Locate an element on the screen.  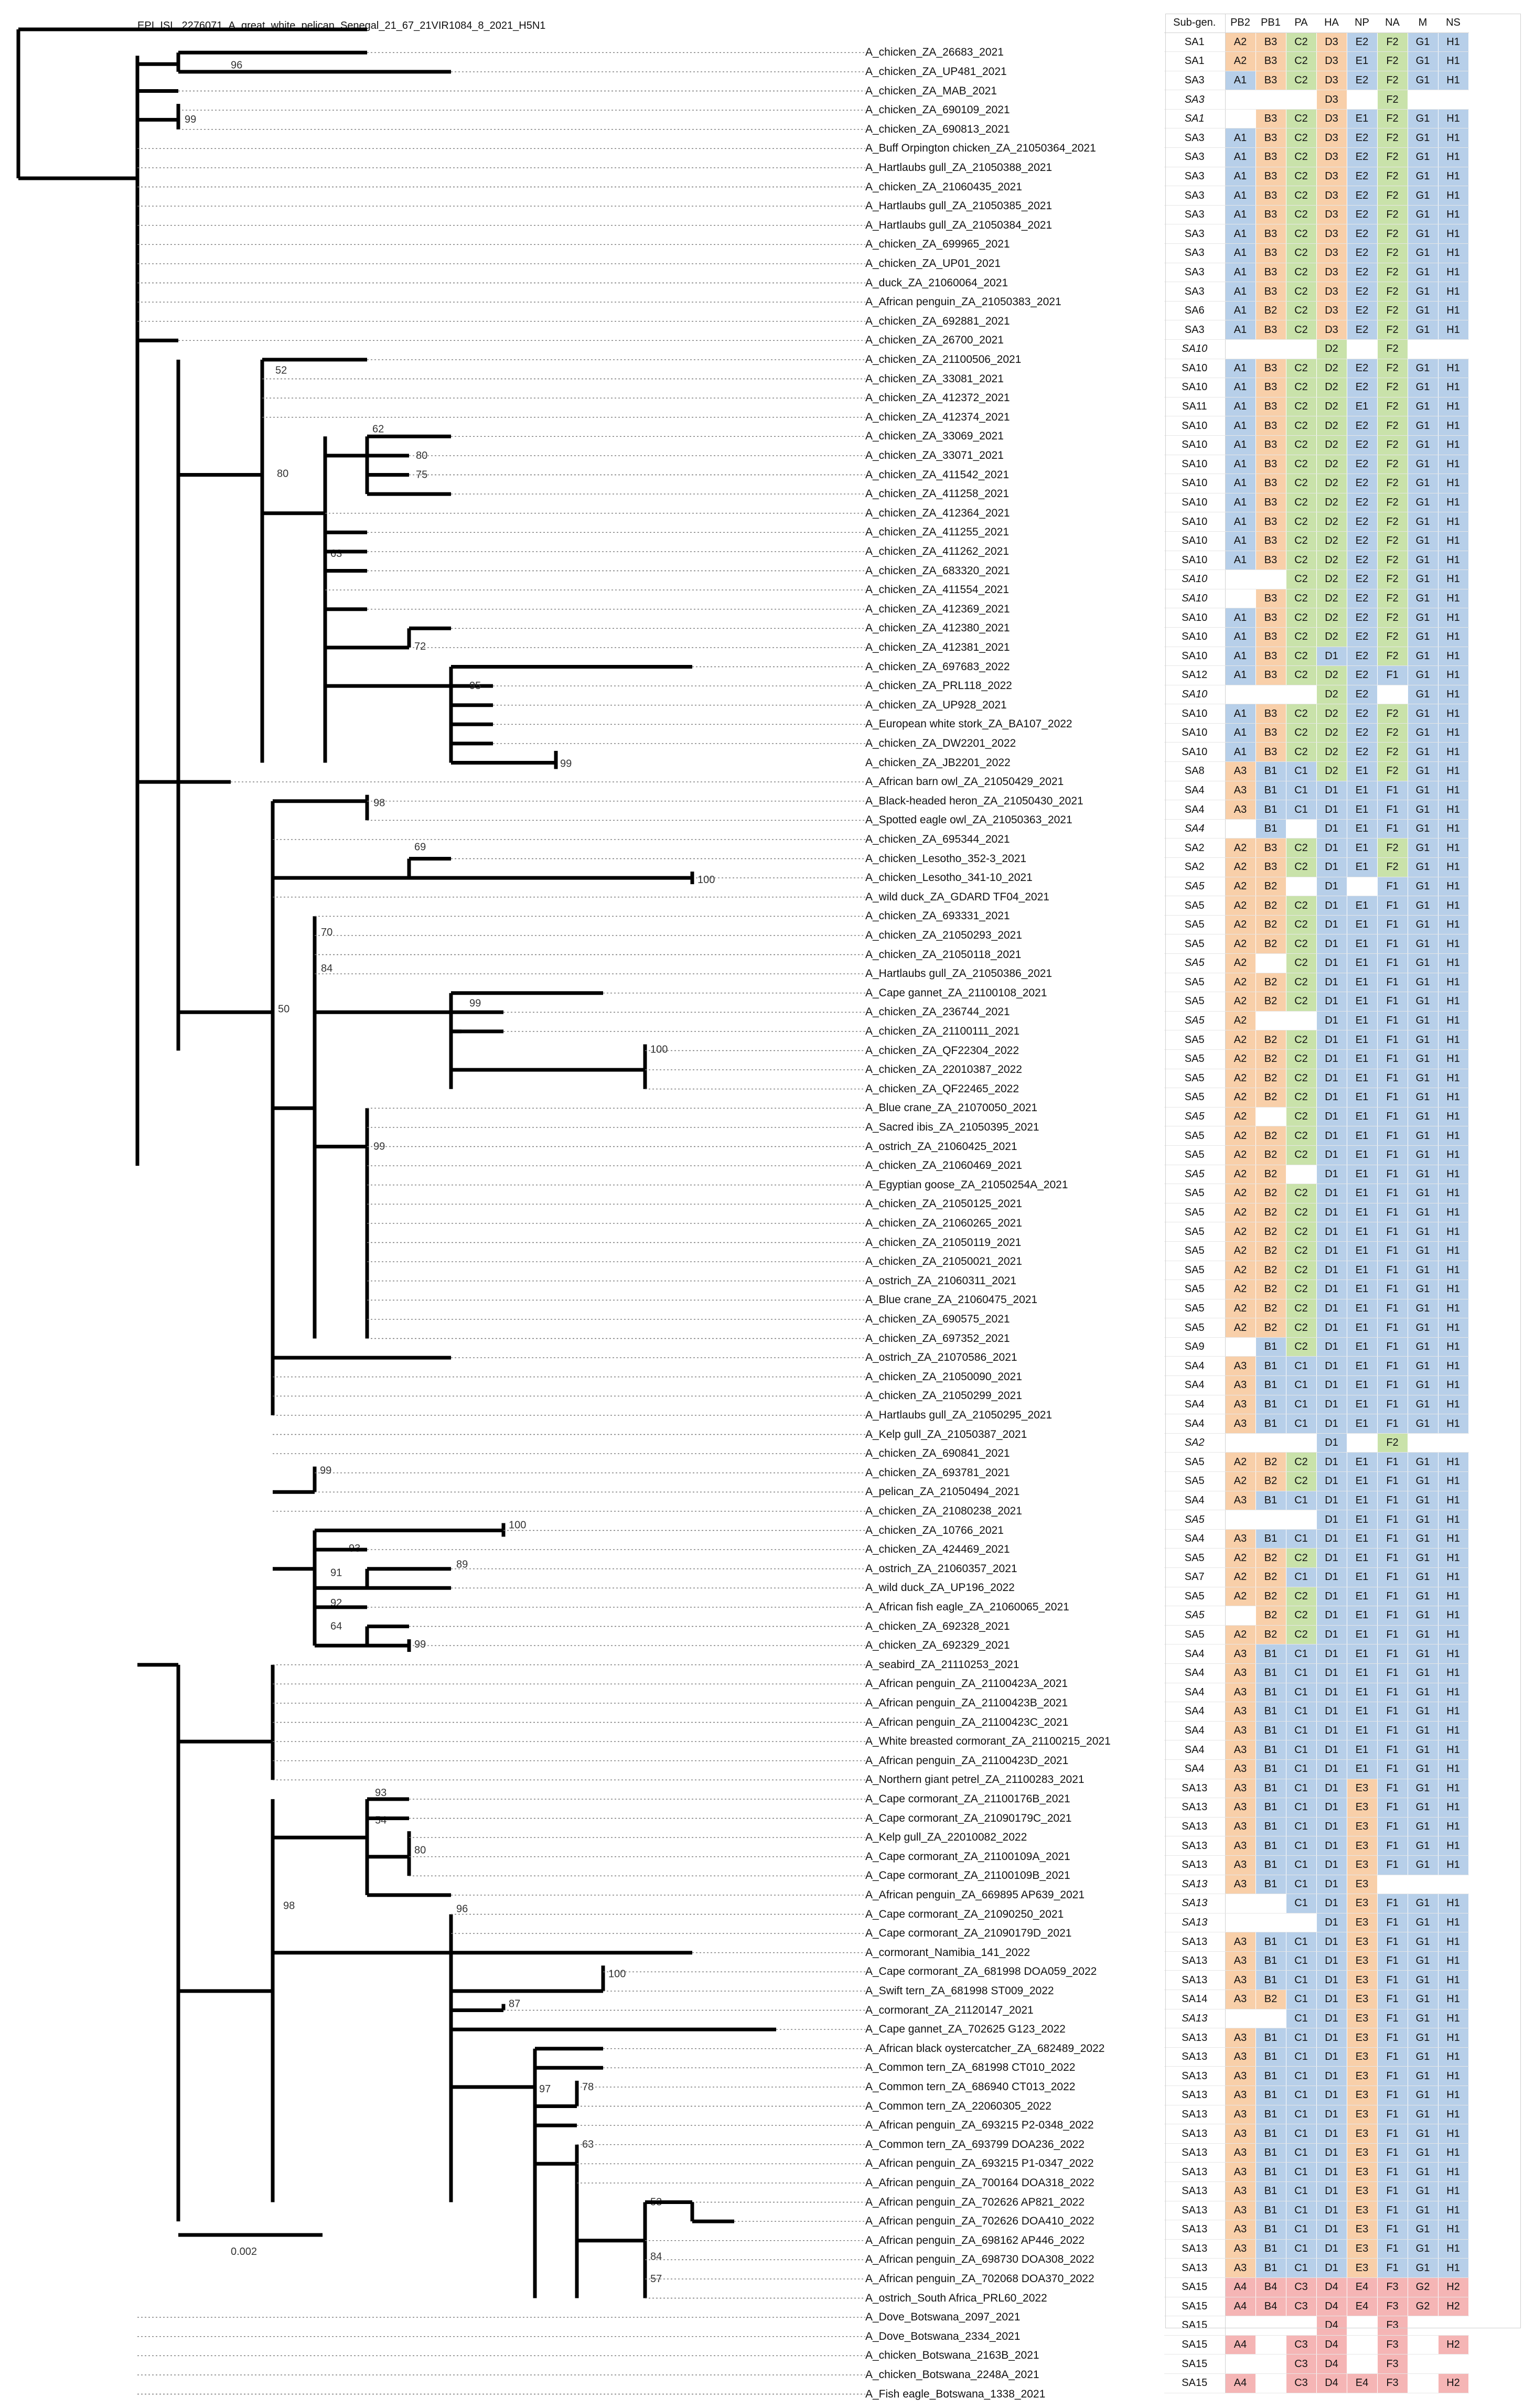
np-cell: E2 is located at coordinates (1363, 618).